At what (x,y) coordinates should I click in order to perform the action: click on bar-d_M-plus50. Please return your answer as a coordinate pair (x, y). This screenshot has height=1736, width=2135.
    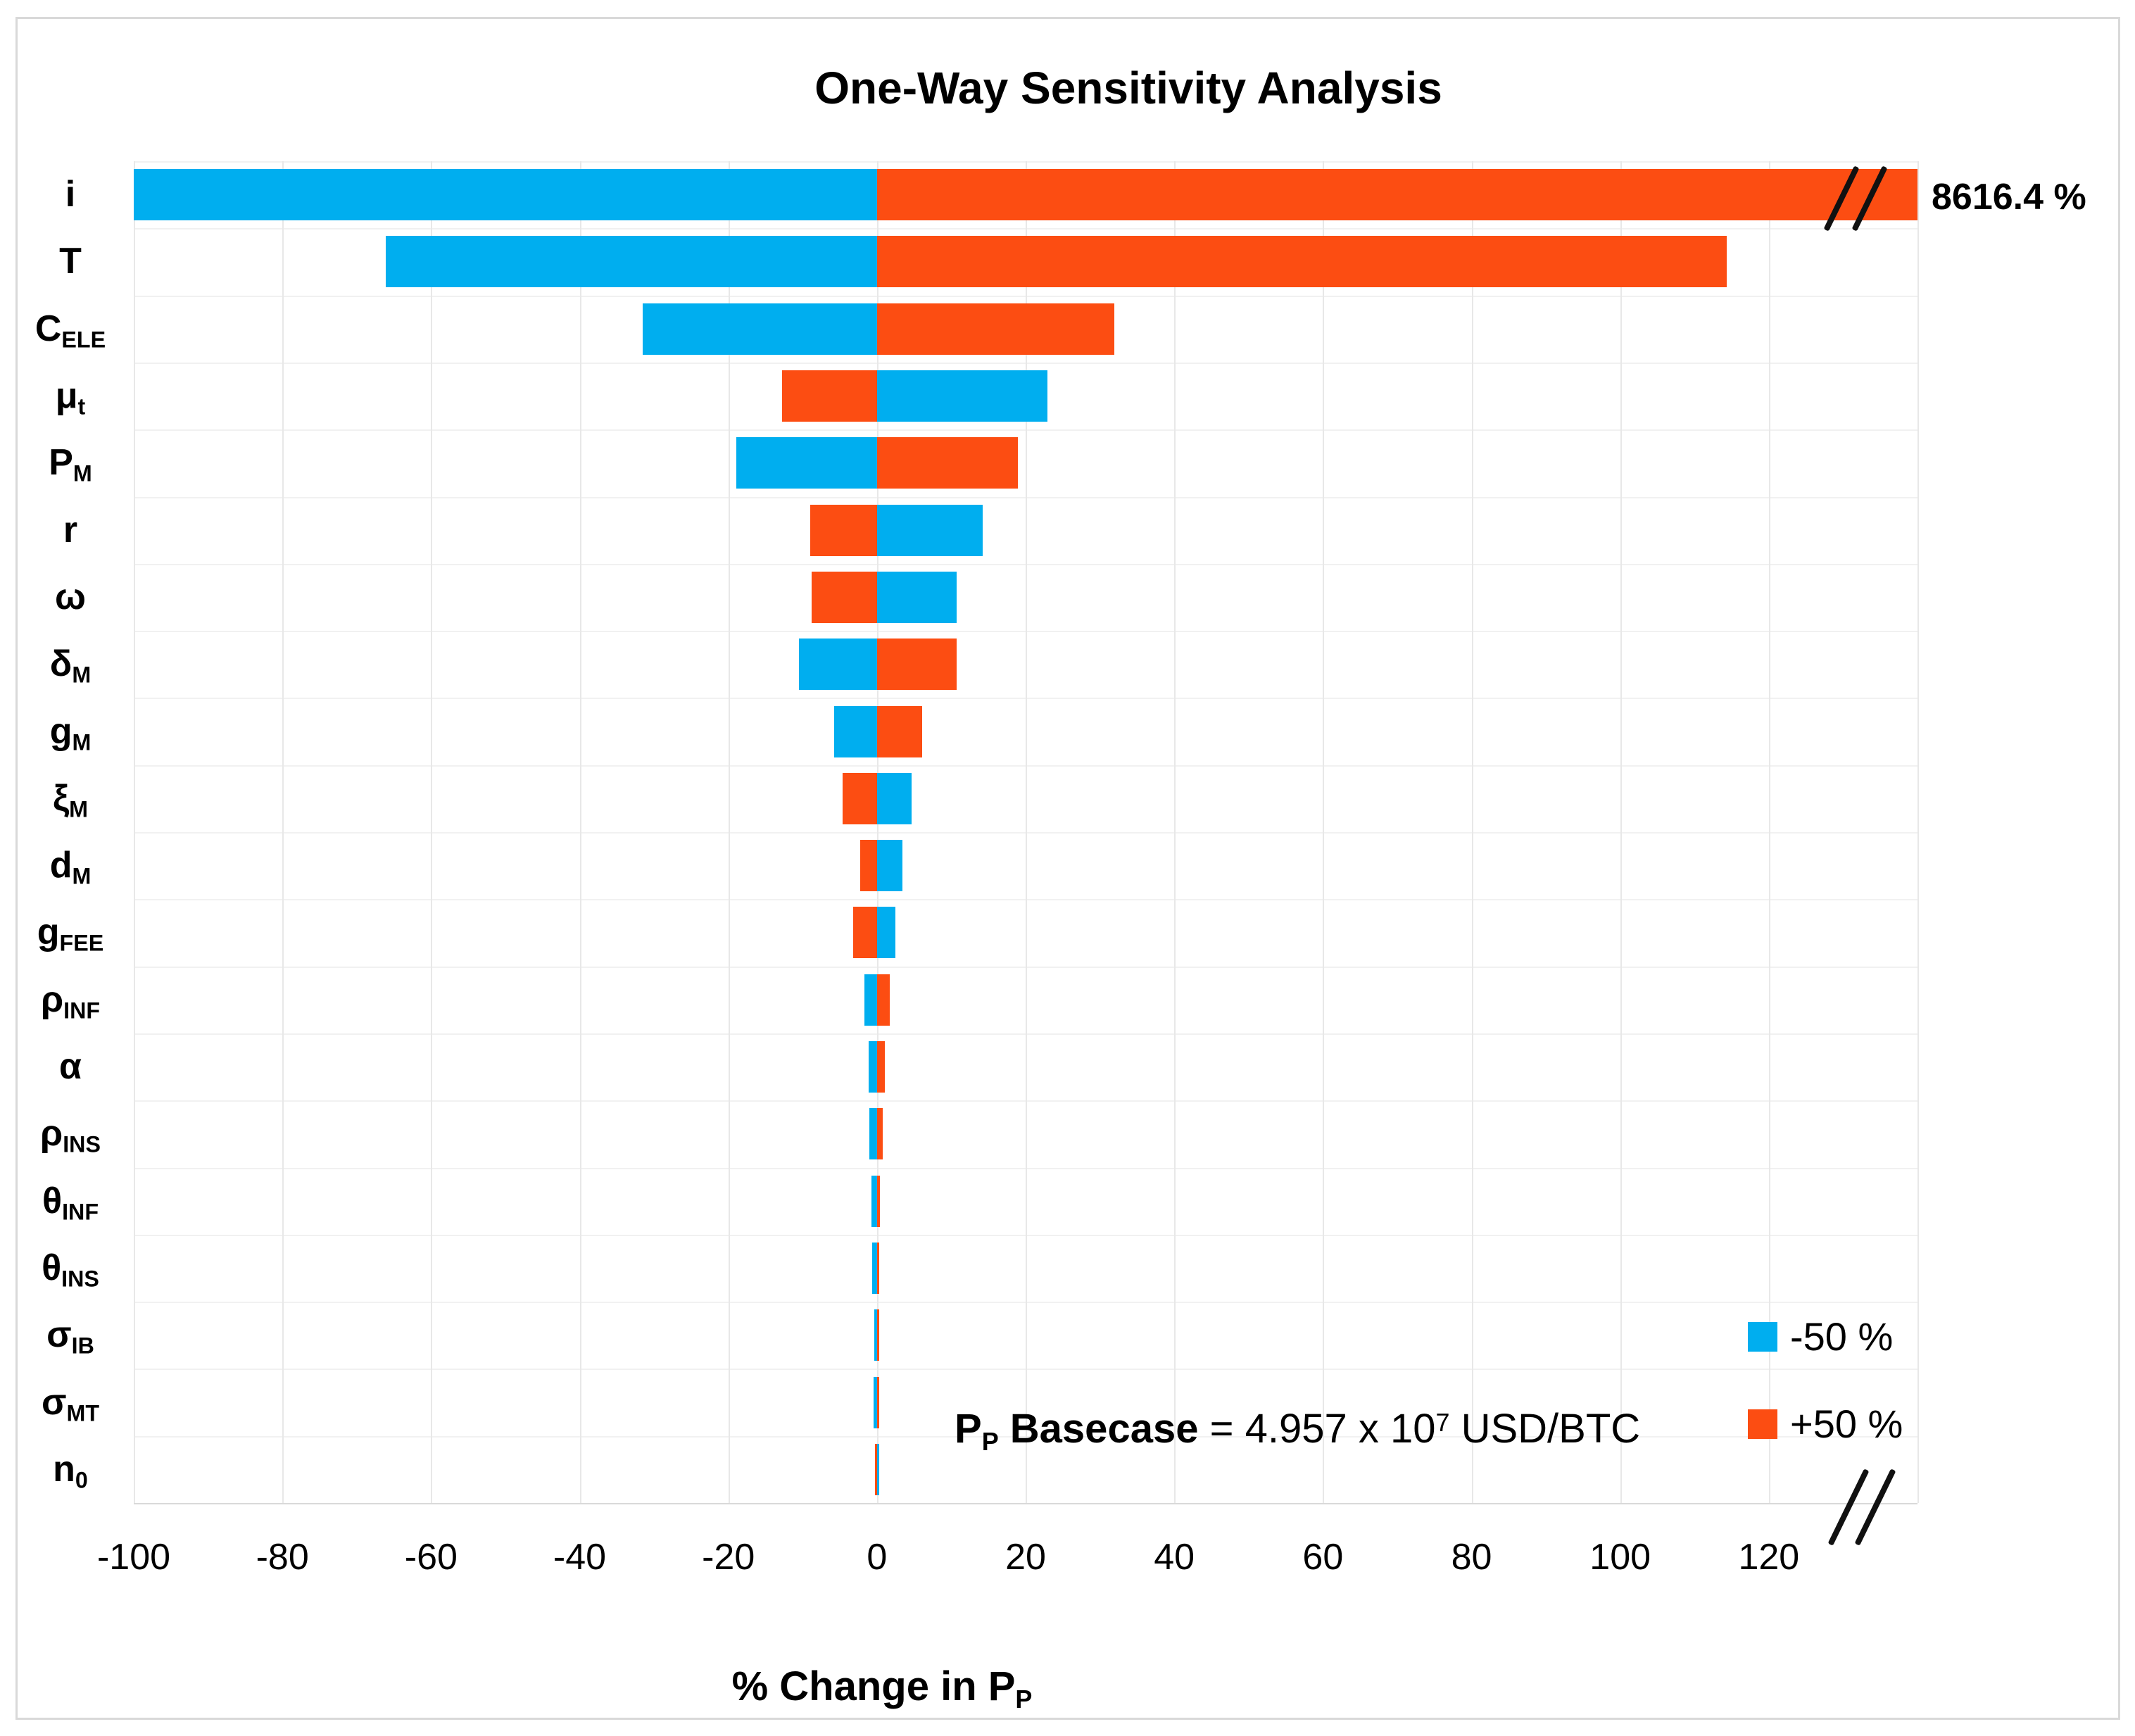
    Looking at the image, I should click on (868, 866).